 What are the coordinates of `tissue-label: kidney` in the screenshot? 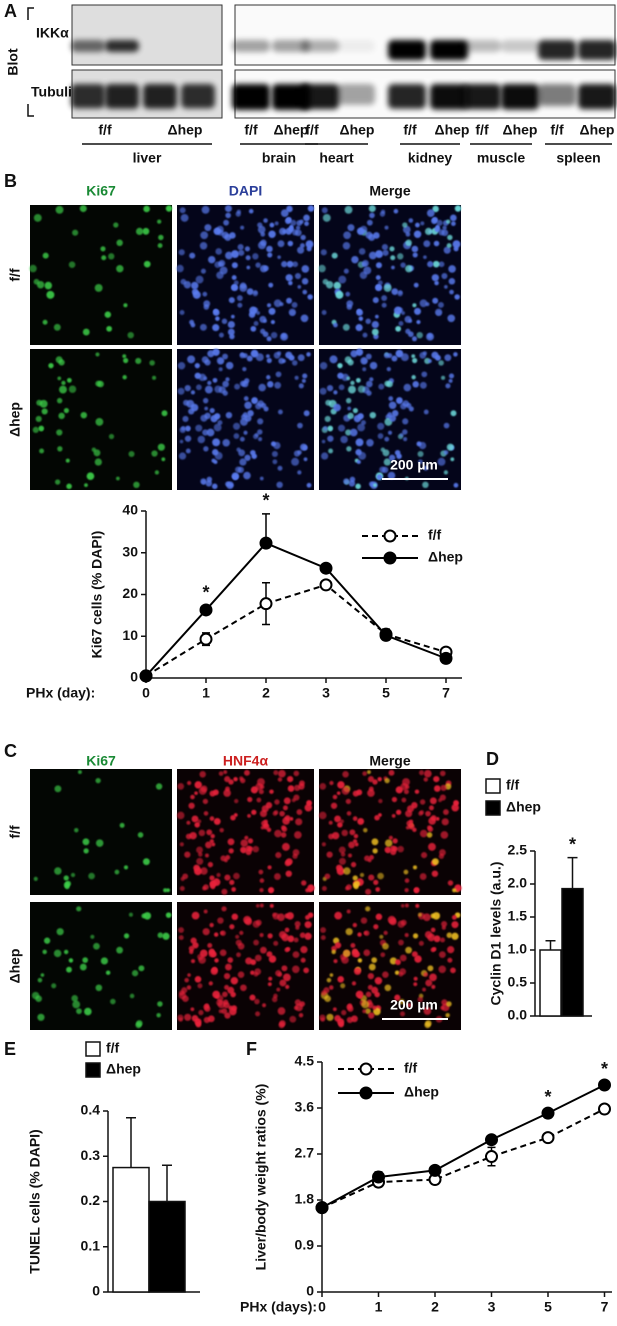 It's located at (430, 158).